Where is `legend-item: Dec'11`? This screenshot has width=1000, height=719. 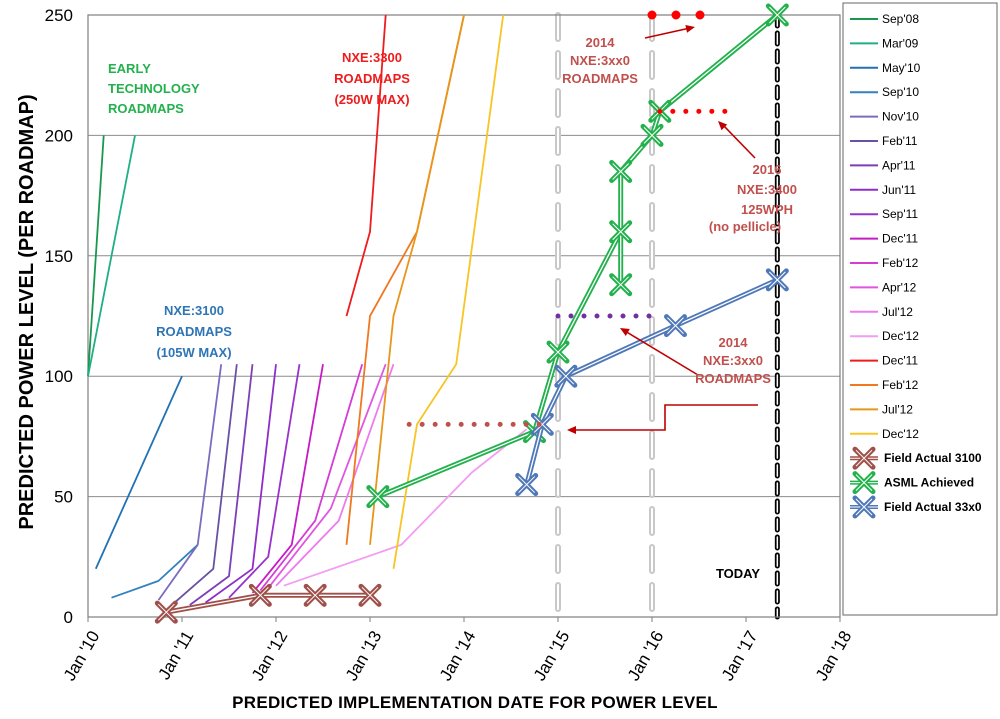
legend-item: Dec'11 is located at coordinates (884, 239).